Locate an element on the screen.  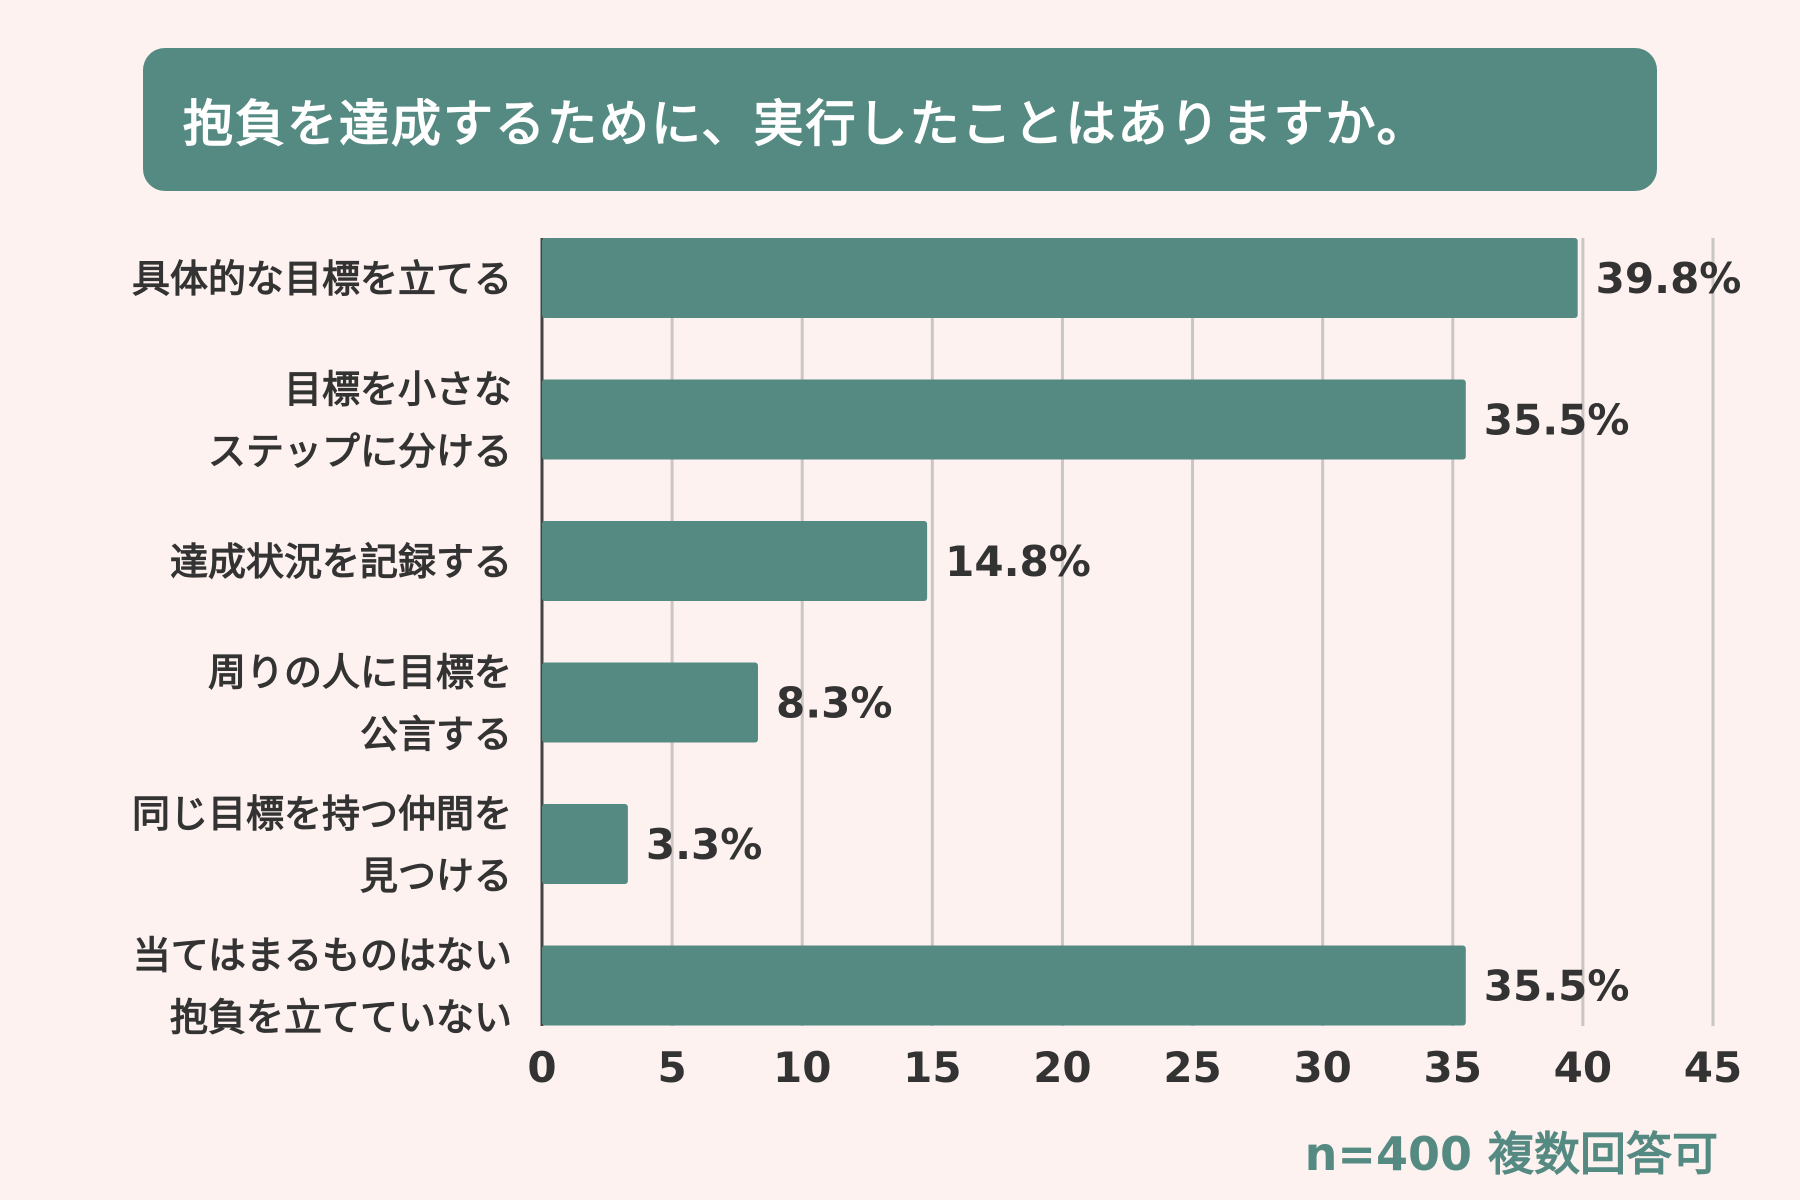
category-label: 具体的な目標を立てる is located at coordinates (322, 279).